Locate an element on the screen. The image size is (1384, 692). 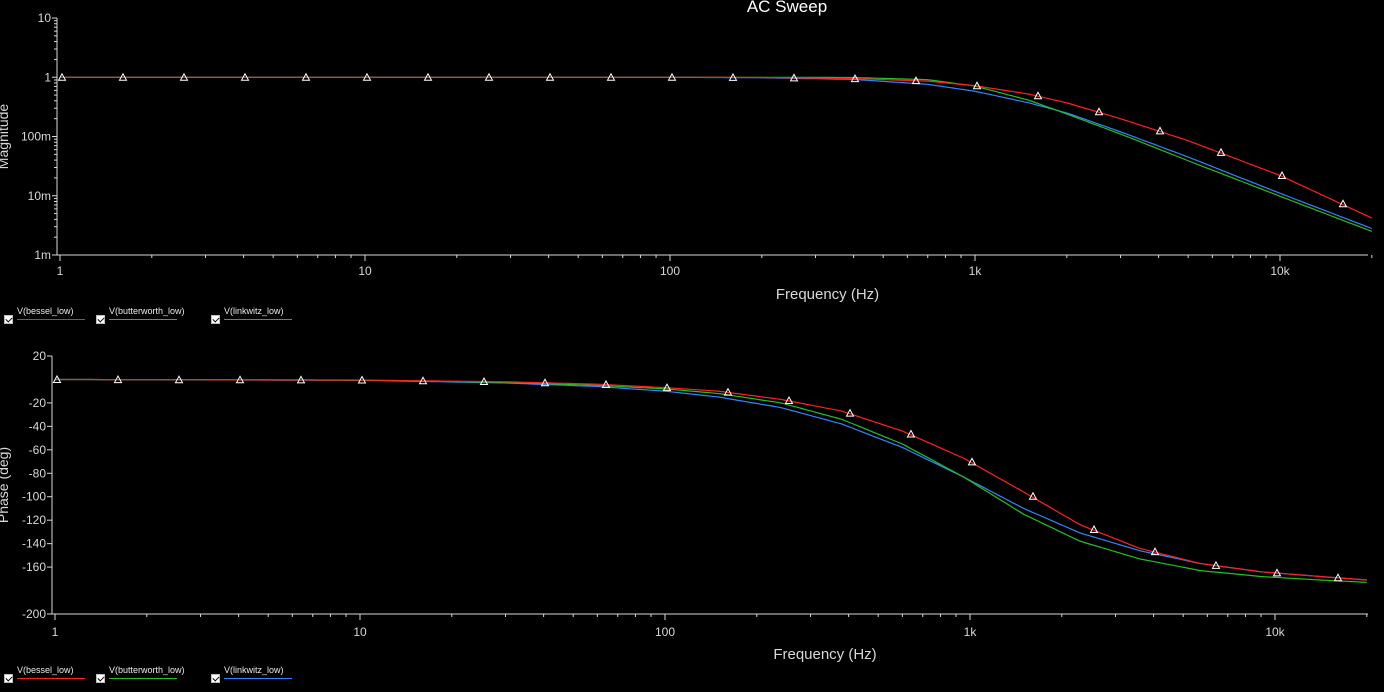
y-tick-label: 1m is located at coordinates (42, 255).